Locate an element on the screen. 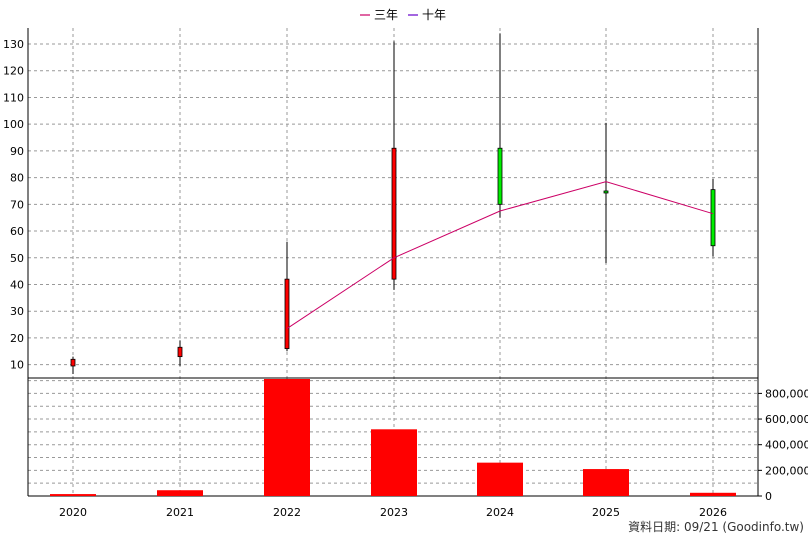 Image resolution: width=808 pixels, height=540 pixels. price-tick-label: 20 is located at coordinates (17, 338).